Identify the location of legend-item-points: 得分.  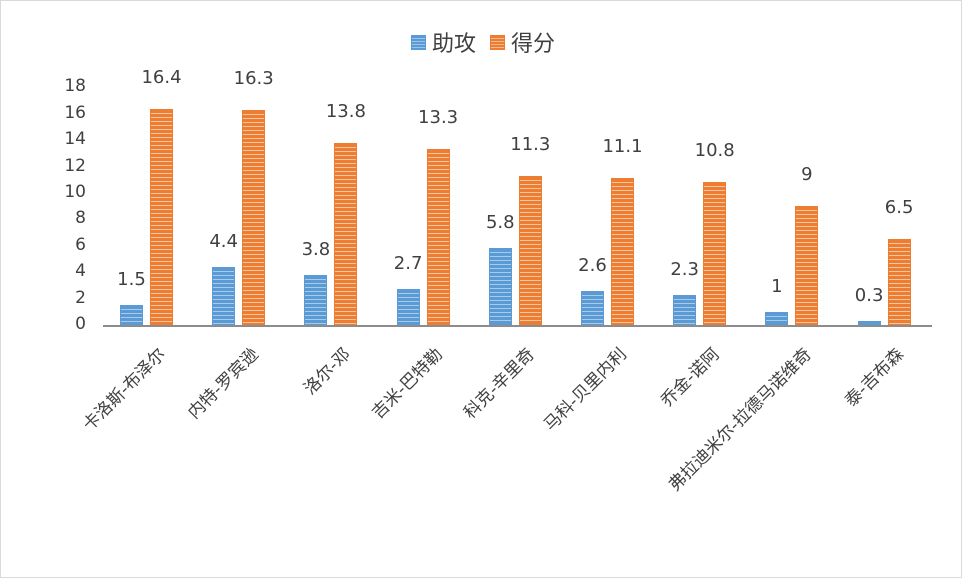
(522, 42).